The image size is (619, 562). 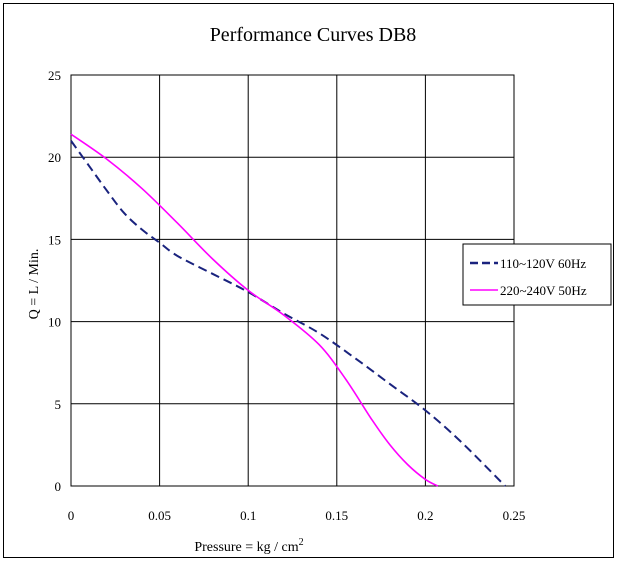 I want to click on x-axis-label-text: Pressure = kg / cm, so click(x=246, y=547).